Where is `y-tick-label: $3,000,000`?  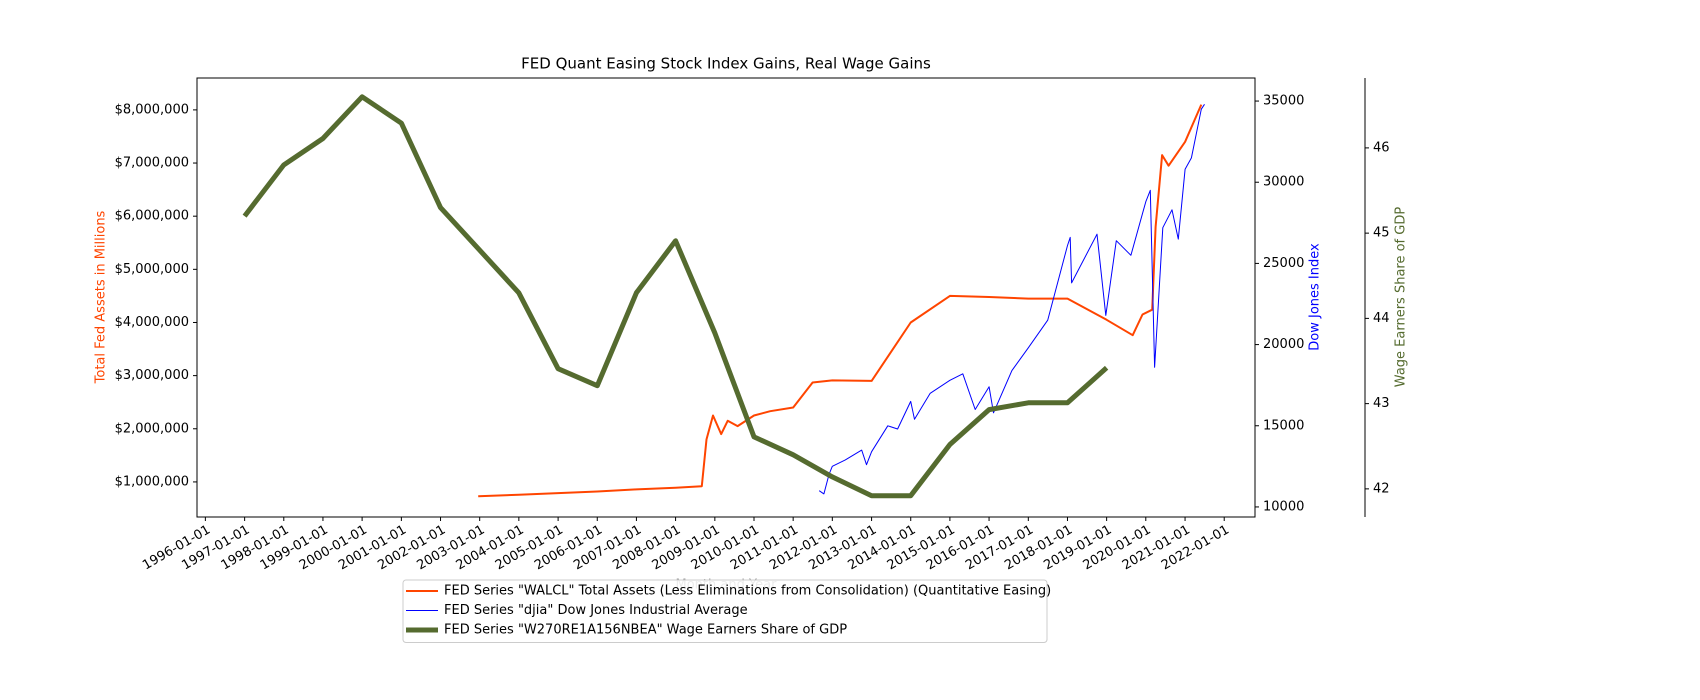 y-tick-label: $3,000,000 is located at coordinates (152, 375).